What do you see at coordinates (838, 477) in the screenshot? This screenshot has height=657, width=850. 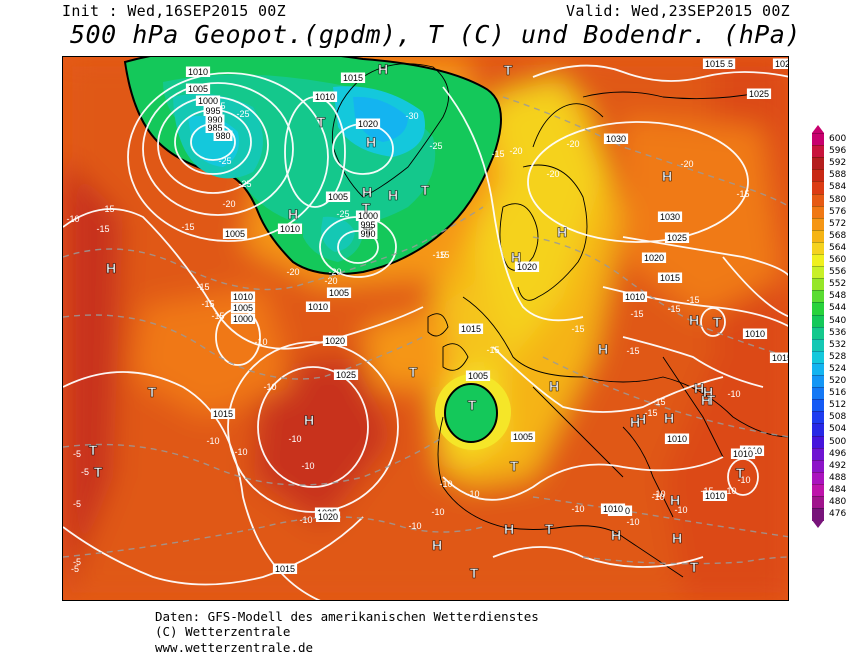 I see `legend-label: 488` at bounding box center [838, 477].